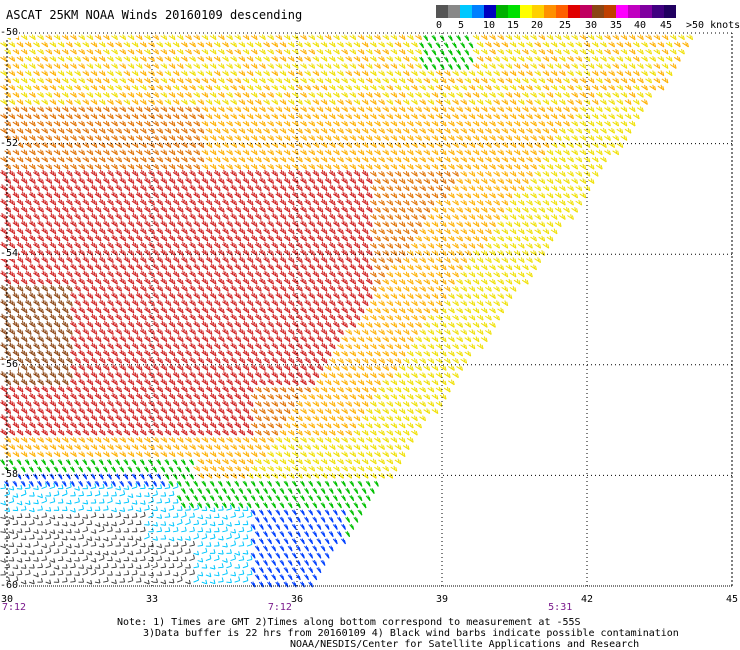  Describe the element at coordinates (280, 607) in the screenshot. I see `pass-time-label: 7:12` at that location.